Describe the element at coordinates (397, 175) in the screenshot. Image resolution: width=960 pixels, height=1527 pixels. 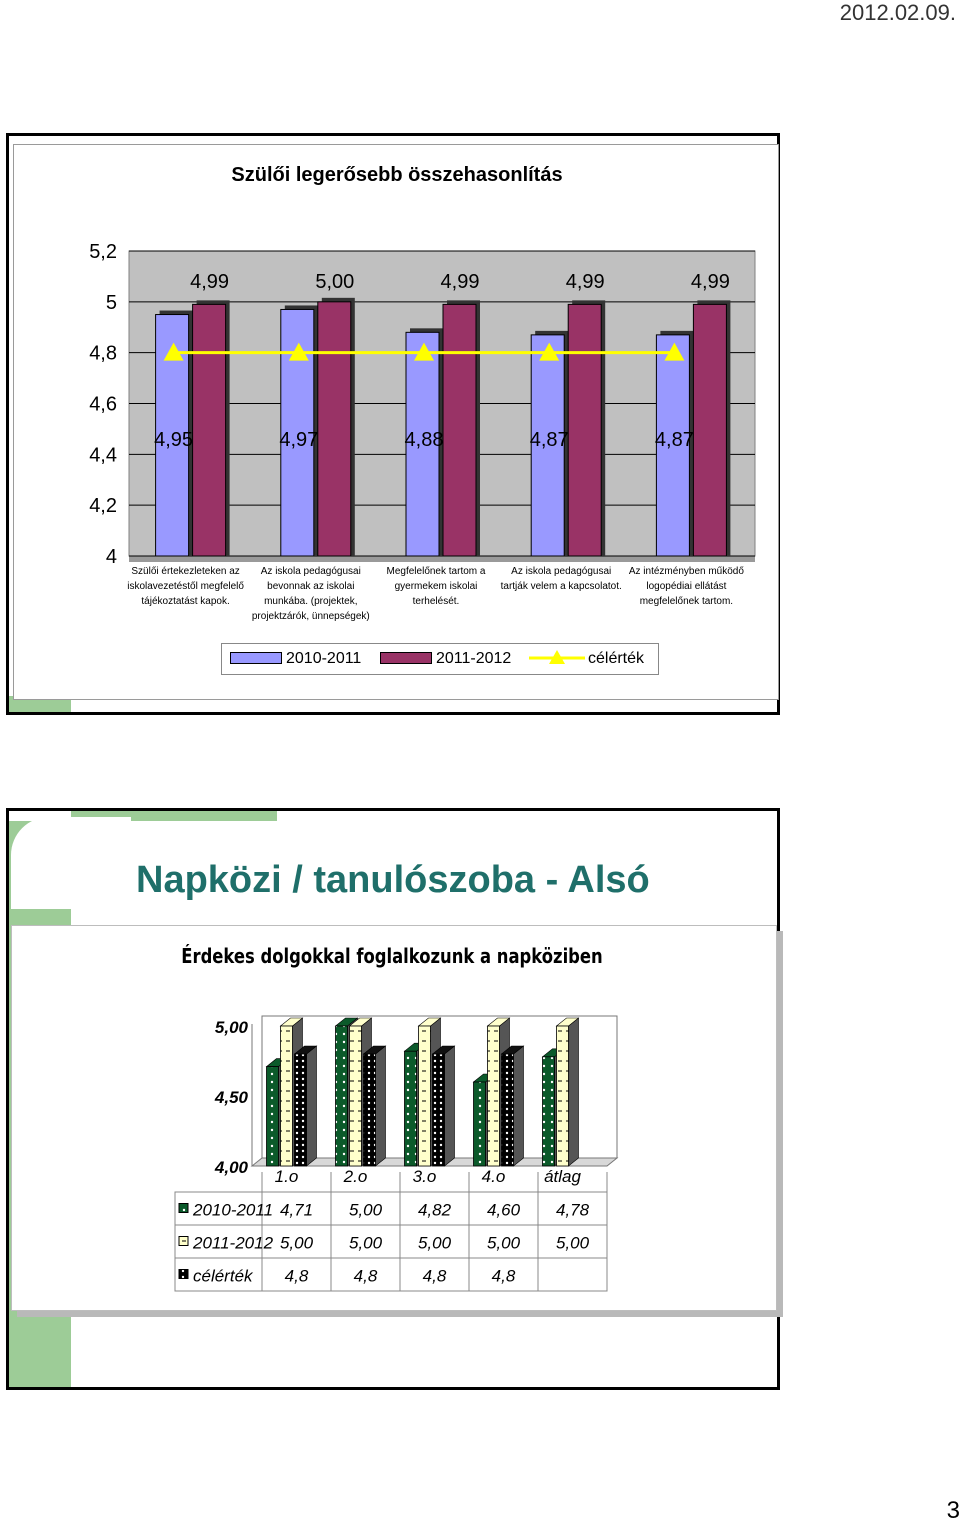
I see `chart-title: Szülői legerősebb összehasonlítás` at that location.